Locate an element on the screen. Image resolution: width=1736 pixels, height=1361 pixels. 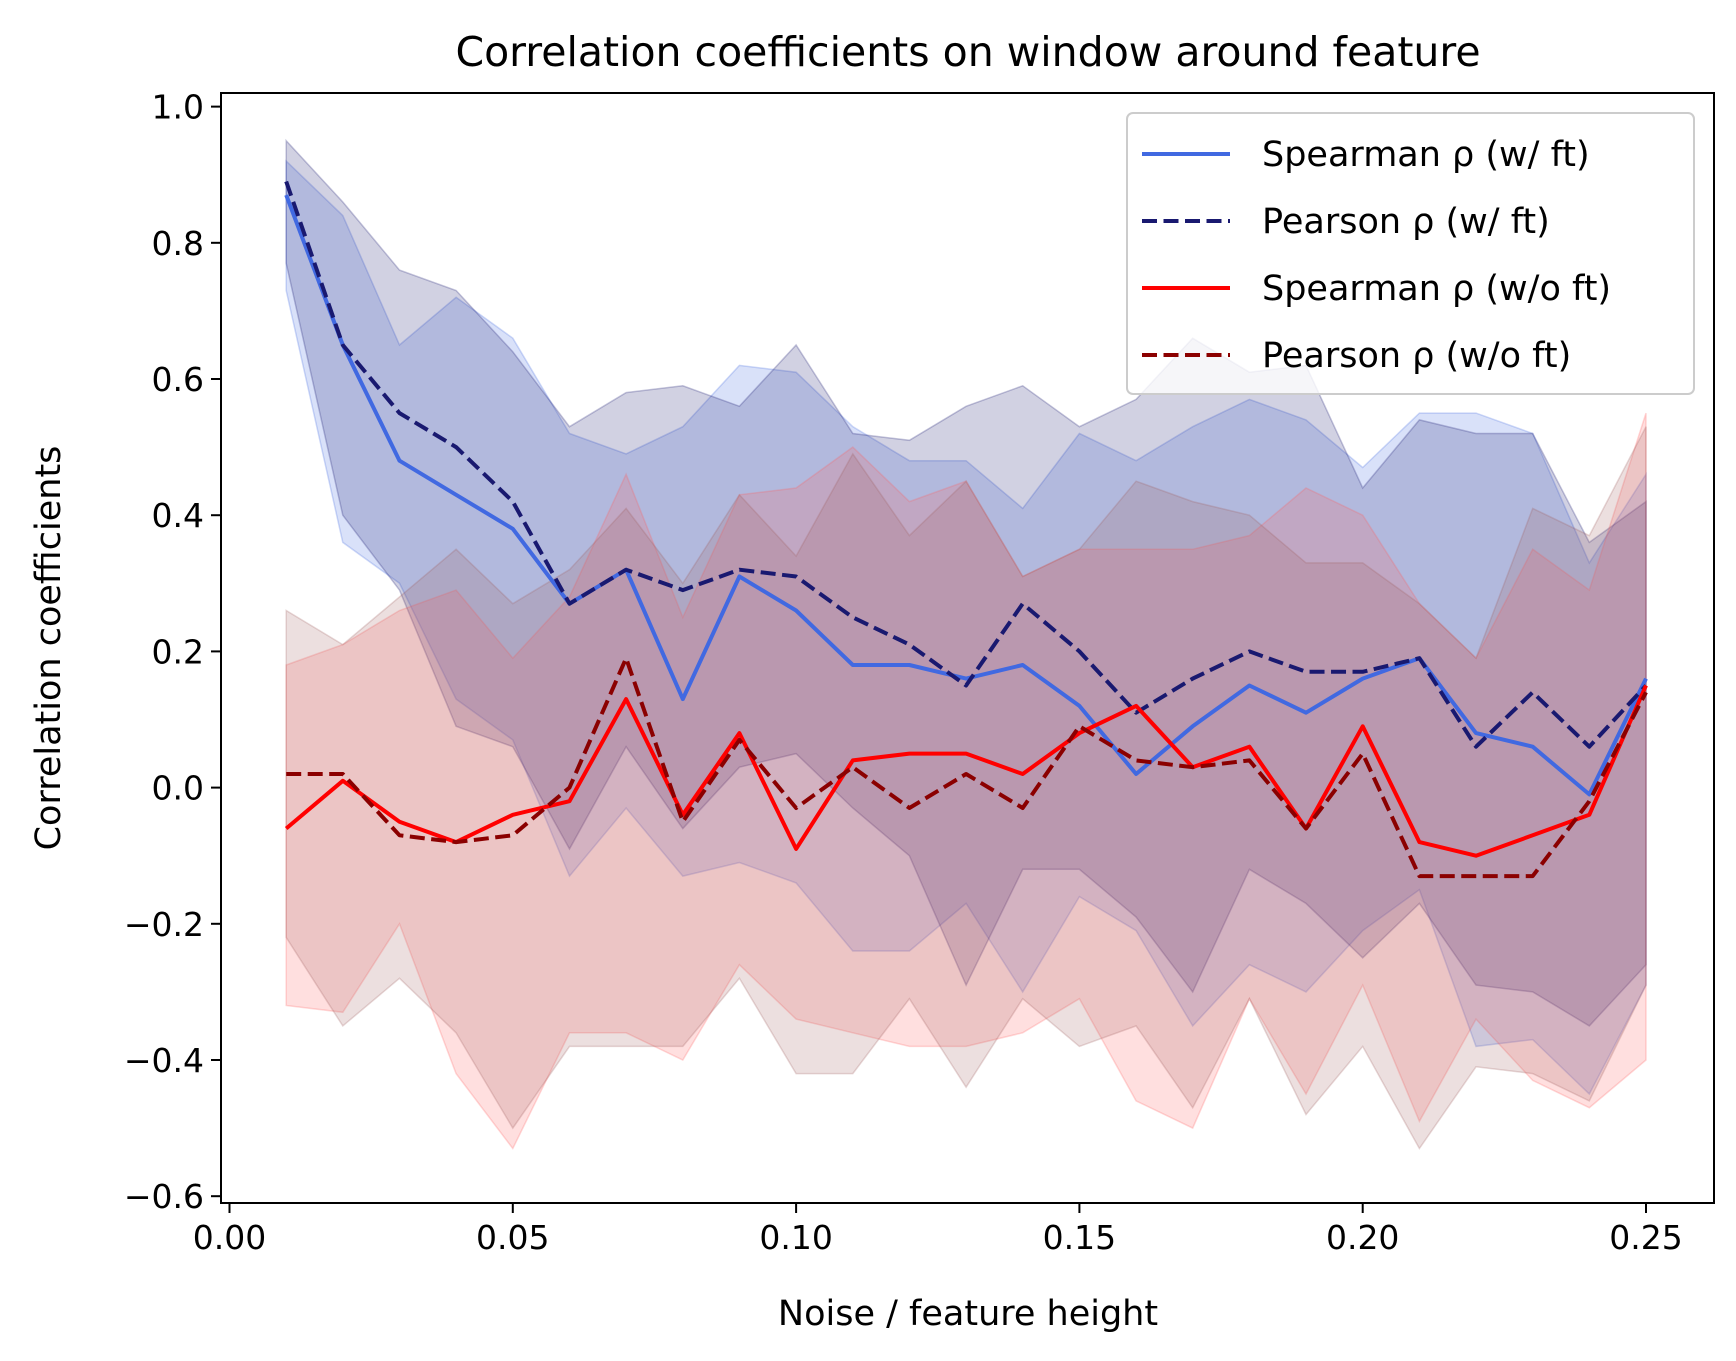
y-tick-label: −0.6 is located at coordinates (164, 1196).